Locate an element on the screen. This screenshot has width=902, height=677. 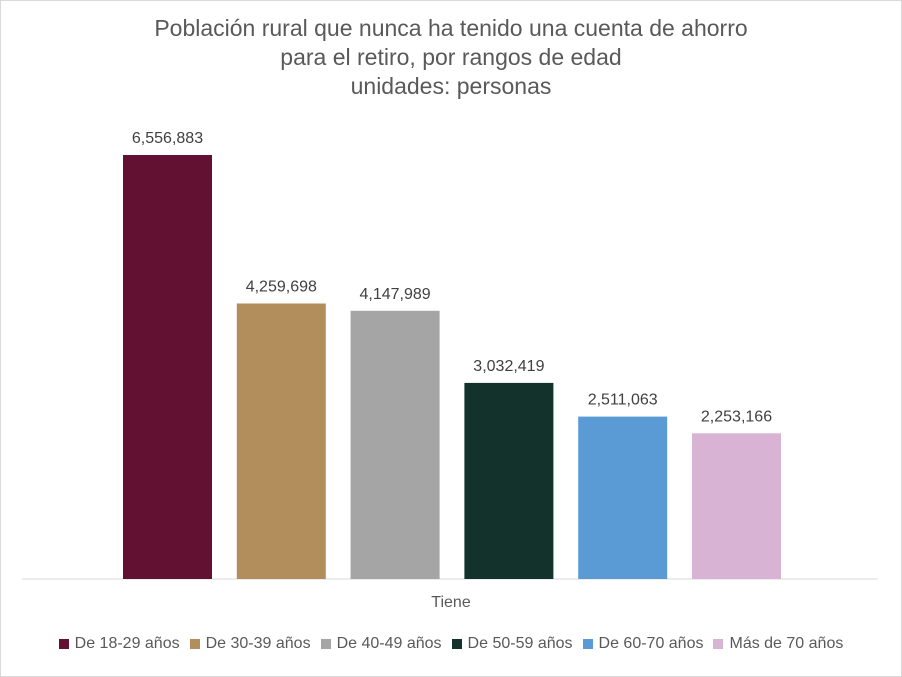
legend-item-5: De 60-70 años is located at coordinates (643, 644).